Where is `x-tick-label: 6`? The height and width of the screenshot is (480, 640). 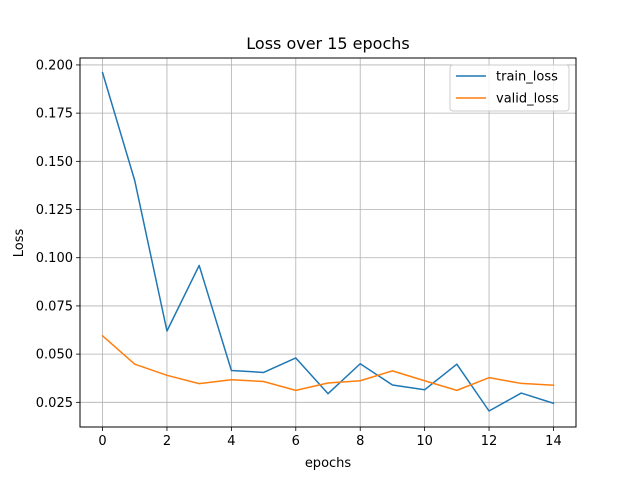
x-tick-label: 6 is located at coordinates (296, 441).